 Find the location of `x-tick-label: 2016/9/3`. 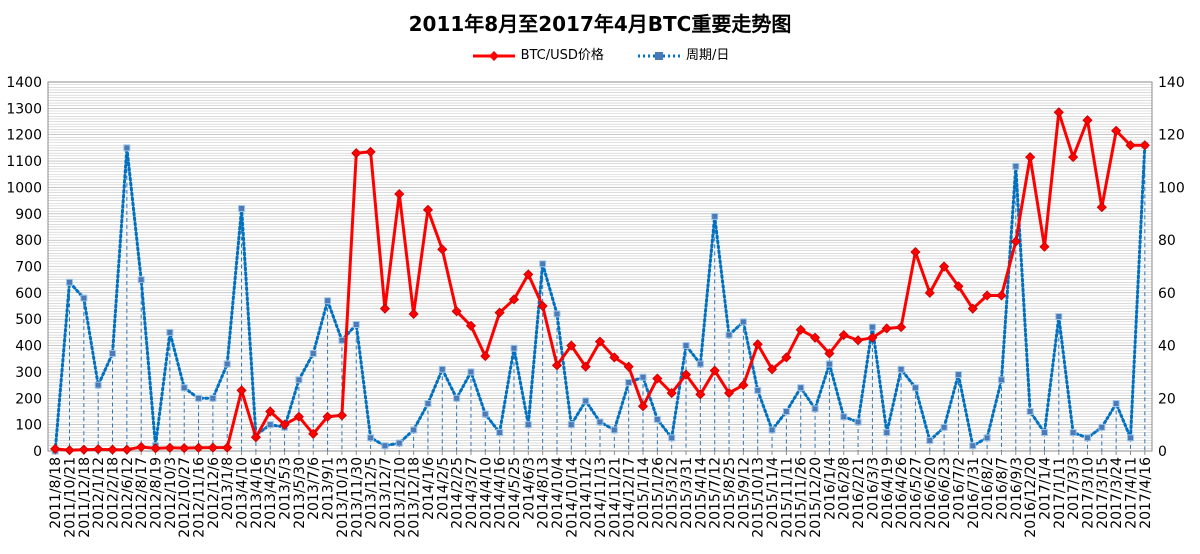

x-tick-label: 2016/9/3 is located at coordinates (1017, 488).